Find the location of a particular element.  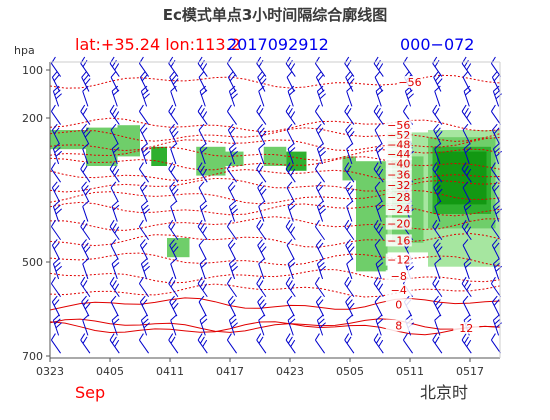

contour-label: 8 is located at coordinates (398, 325).